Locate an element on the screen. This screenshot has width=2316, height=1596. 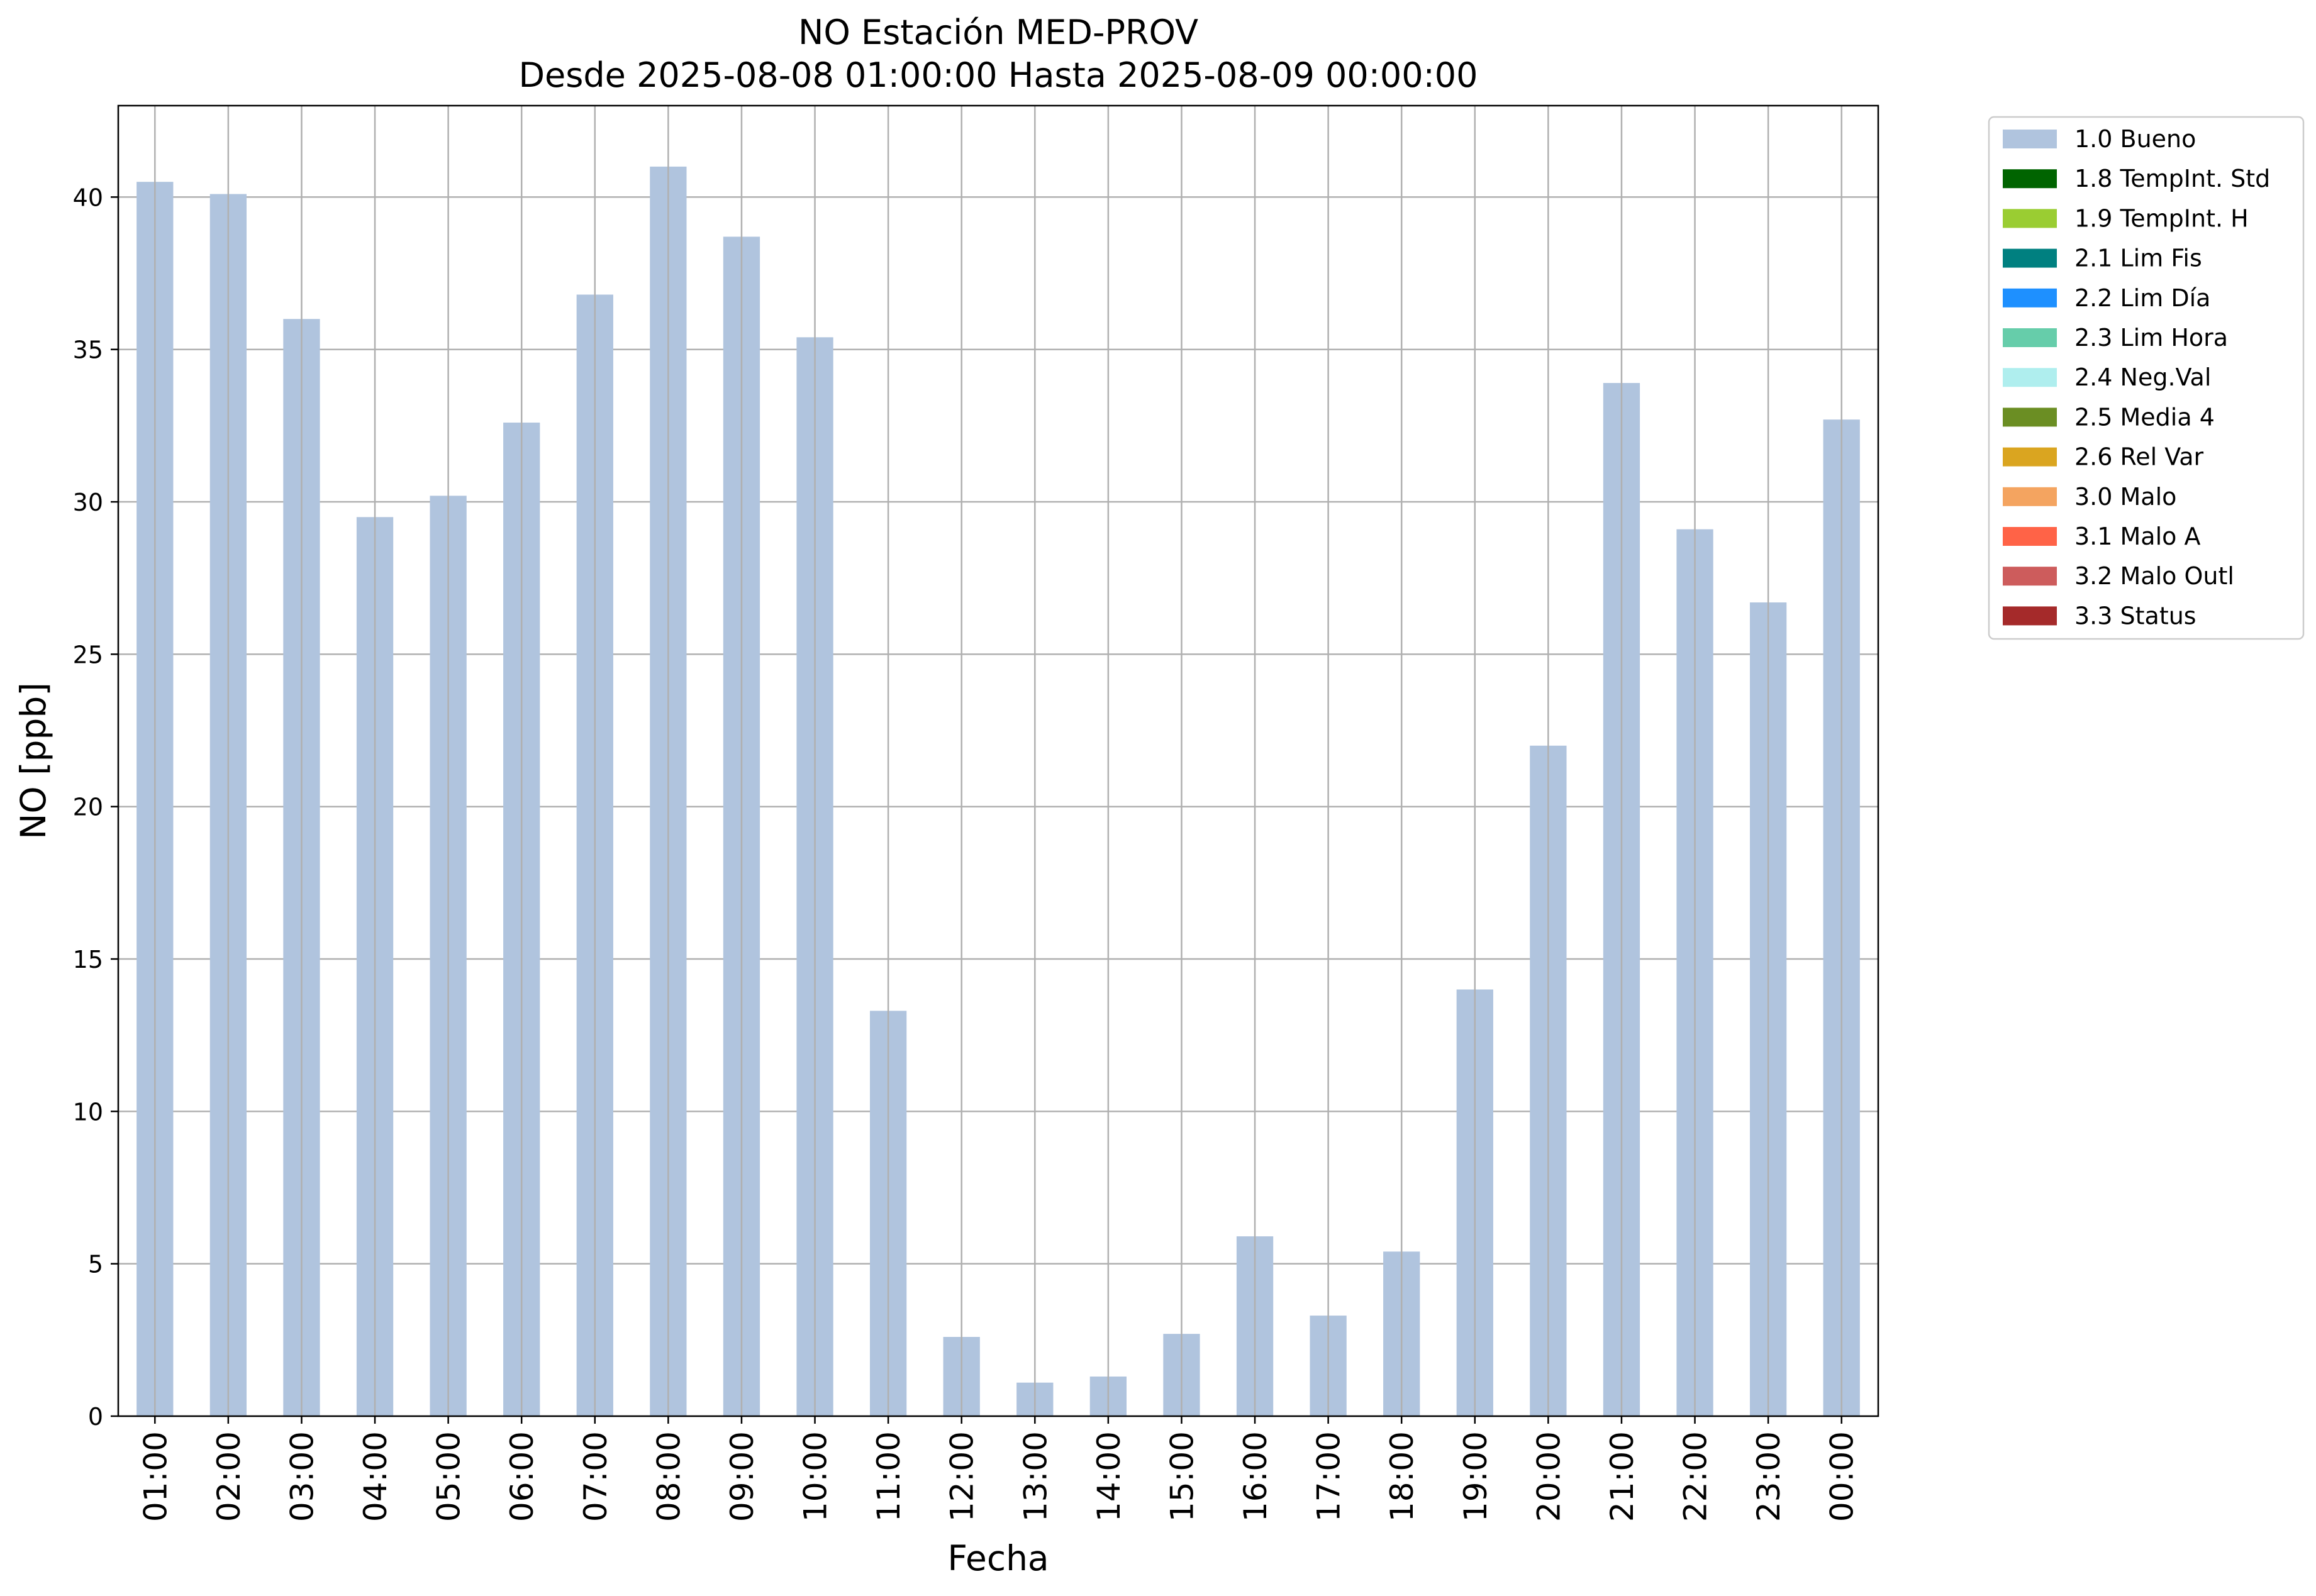
x-tick-label: 16:00 is located at coordinates (1255, 1476).